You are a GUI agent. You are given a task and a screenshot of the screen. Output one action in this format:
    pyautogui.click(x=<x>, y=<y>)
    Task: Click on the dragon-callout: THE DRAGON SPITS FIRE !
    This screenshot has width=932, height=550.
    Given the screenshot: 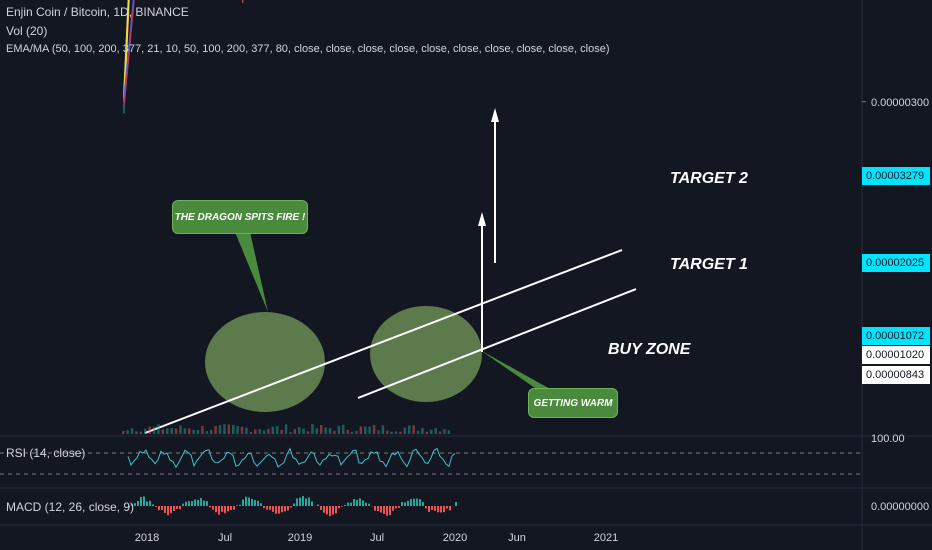 What is the action you would take?
    pyautogui.click(x=240, y=217)
    